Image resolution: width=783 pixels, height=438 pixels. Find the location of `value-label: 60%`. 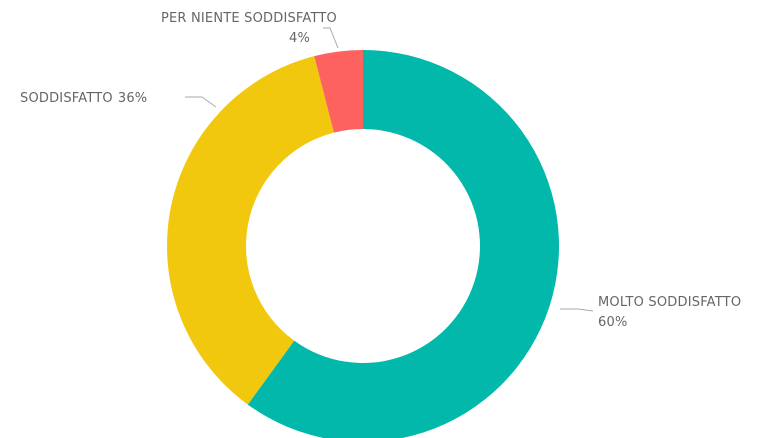

value-label: 60% is located at coordinates (613, 322).